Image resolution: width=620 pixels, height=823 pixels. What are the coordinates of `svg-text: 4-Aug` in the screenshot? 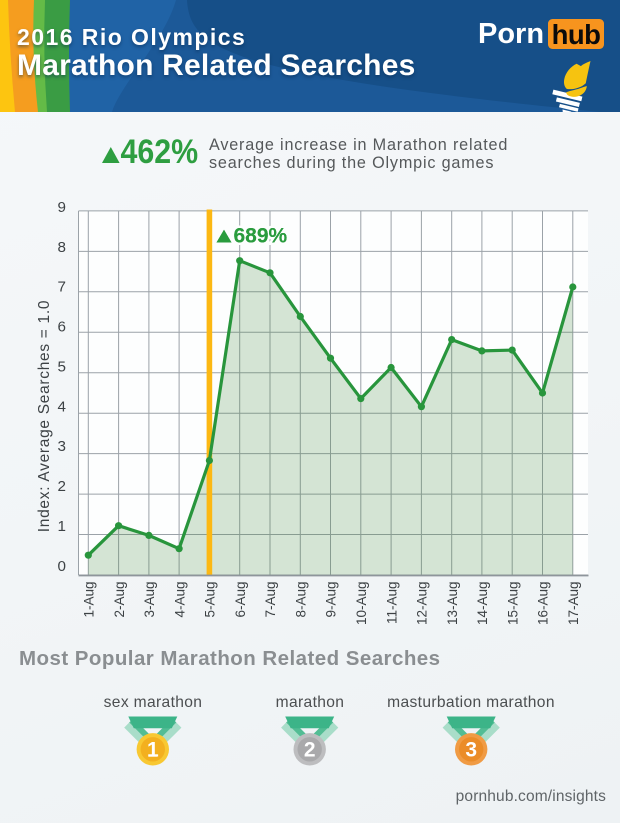 It's located at (179, 600).